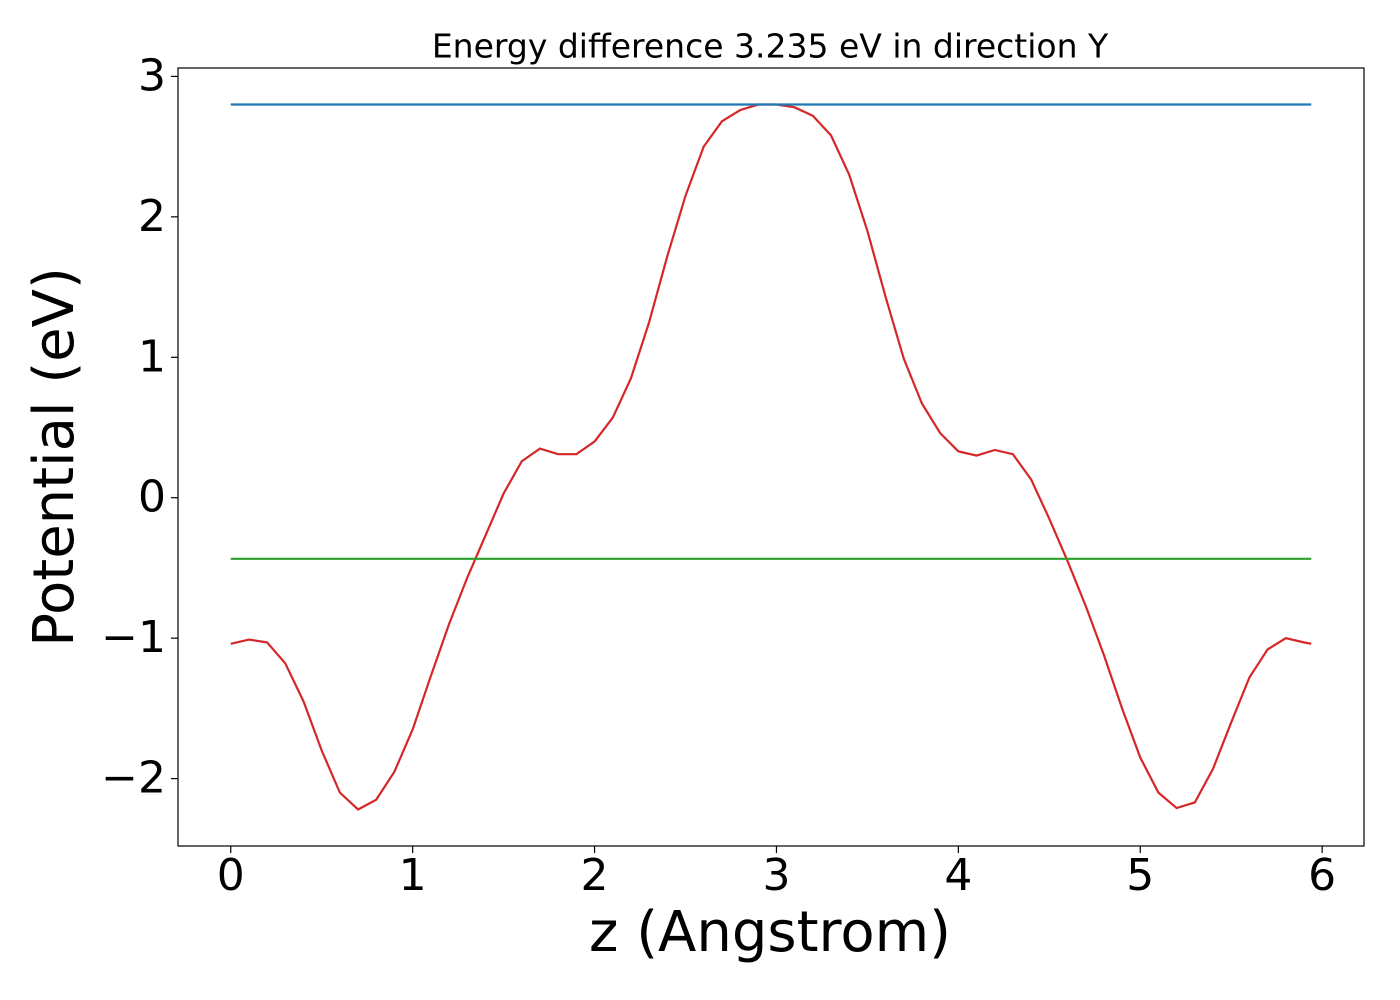 The width and height of the screenshot is (1400, 1000). What do you see at coordinates (1322, 875) in the screenshot?
I see `x-tick-label: 6` at bounding box center [1322, 875].